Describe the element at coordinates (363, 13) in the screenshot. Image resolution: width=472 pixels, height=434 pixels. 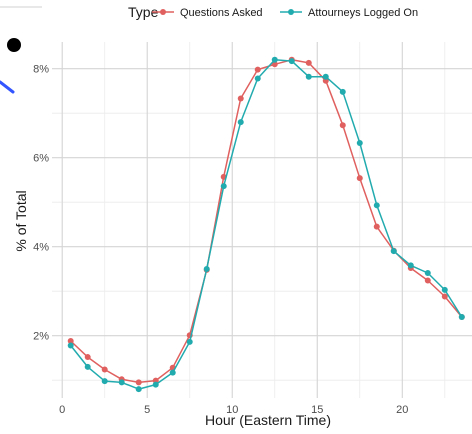
I see `legend-label-attourneys-logged-on: Attourneys Logged On` at that location.